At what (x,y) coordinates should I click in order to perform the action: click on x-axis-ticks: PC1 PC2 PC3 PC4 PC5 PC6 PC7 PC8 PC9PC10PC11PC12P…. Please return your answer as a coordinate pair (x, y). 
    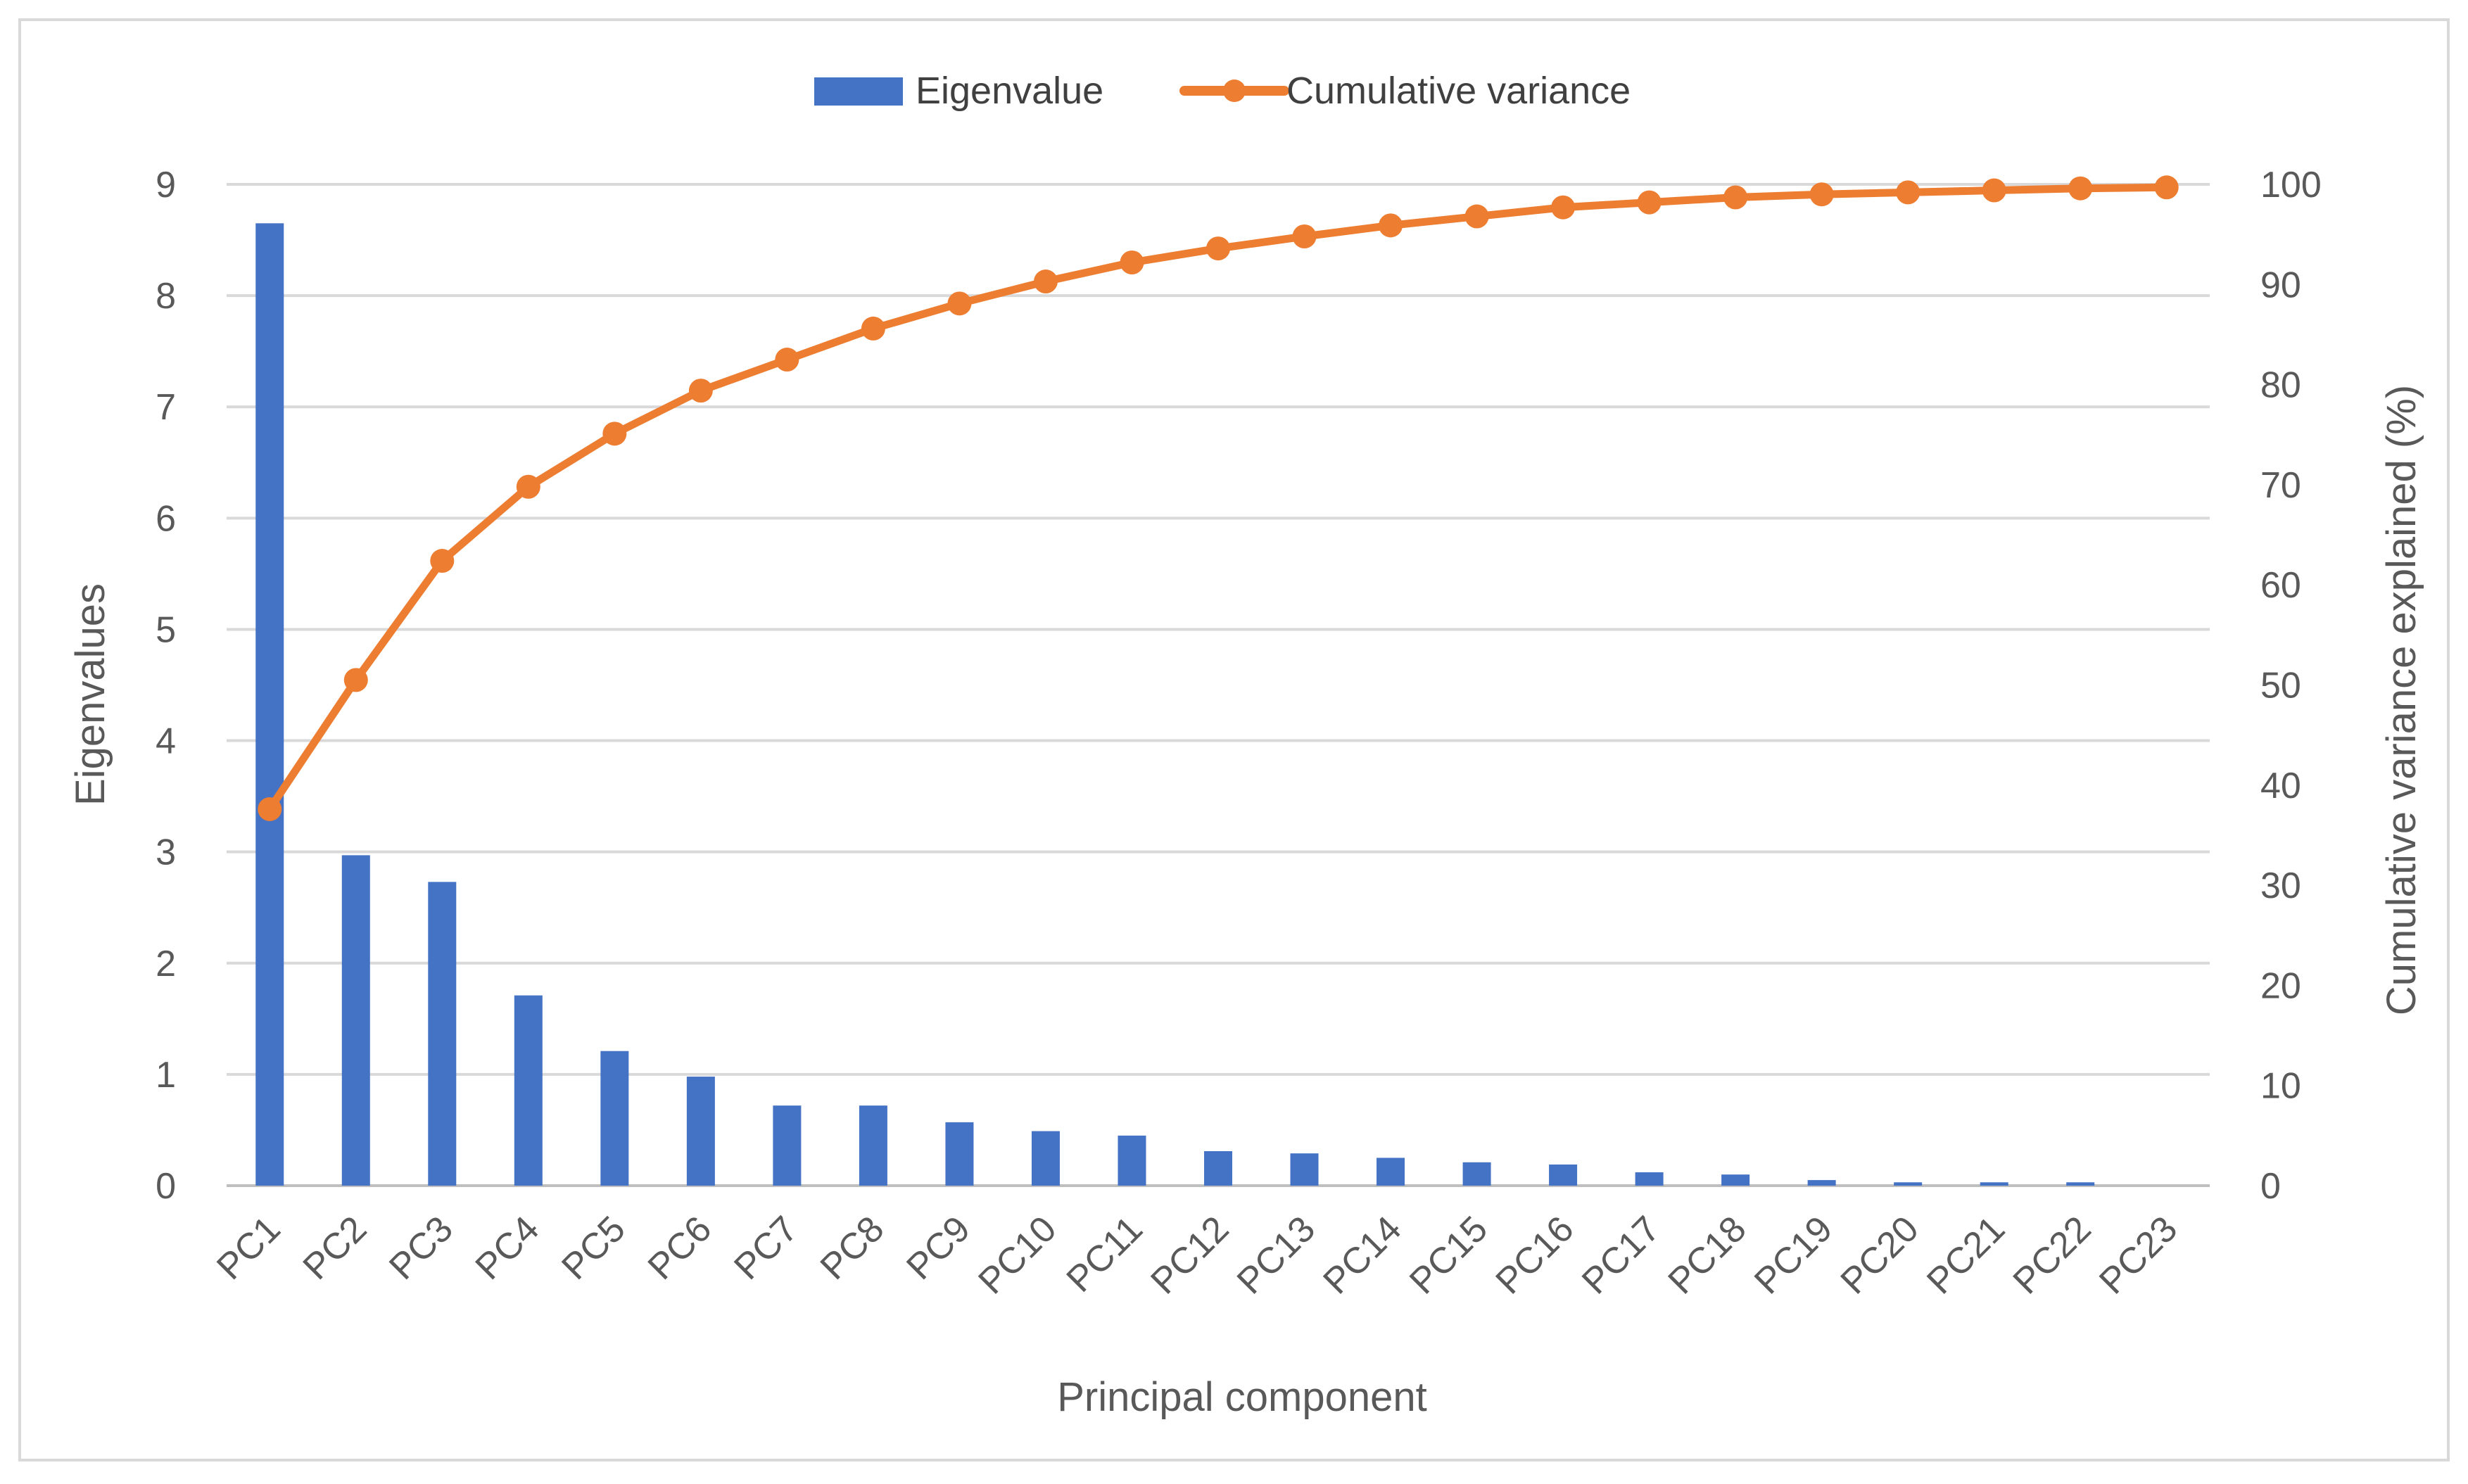
    Looking at the image, I should click on (1197, 1255).